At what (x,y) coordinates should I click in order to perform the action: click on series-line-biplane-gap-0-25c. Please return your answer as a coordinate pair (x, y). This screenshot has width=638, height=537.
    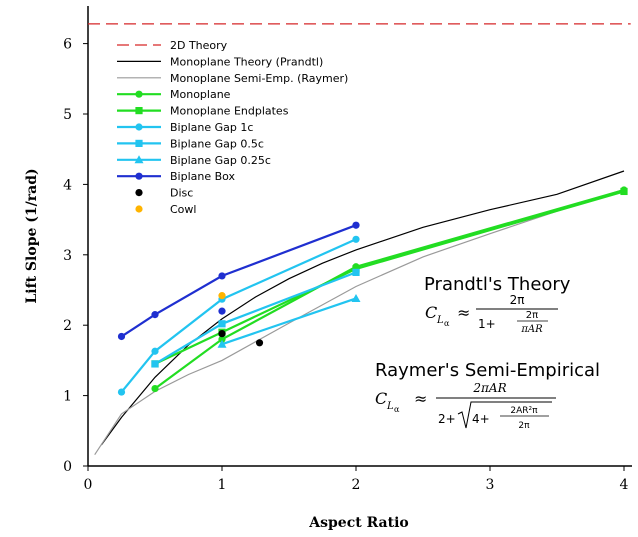
    Looking at the image, I should click on (289, 321).